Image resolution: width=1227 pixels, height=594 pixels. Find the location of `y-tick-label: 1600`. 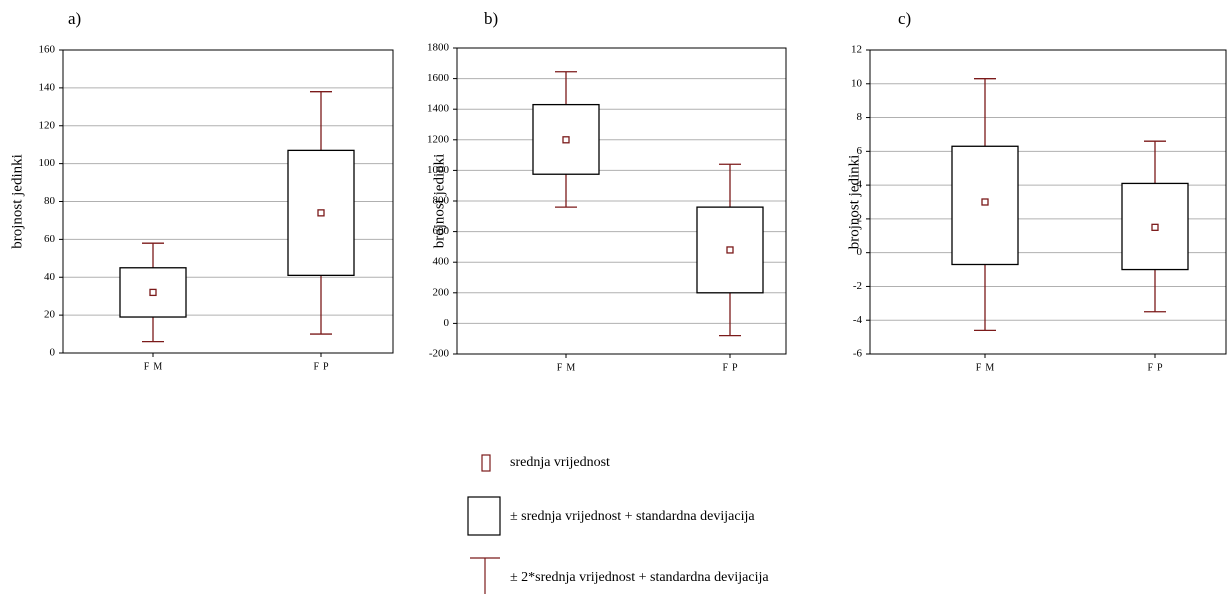

y-tick-label: 1600 is located at coordinates (438, 78).